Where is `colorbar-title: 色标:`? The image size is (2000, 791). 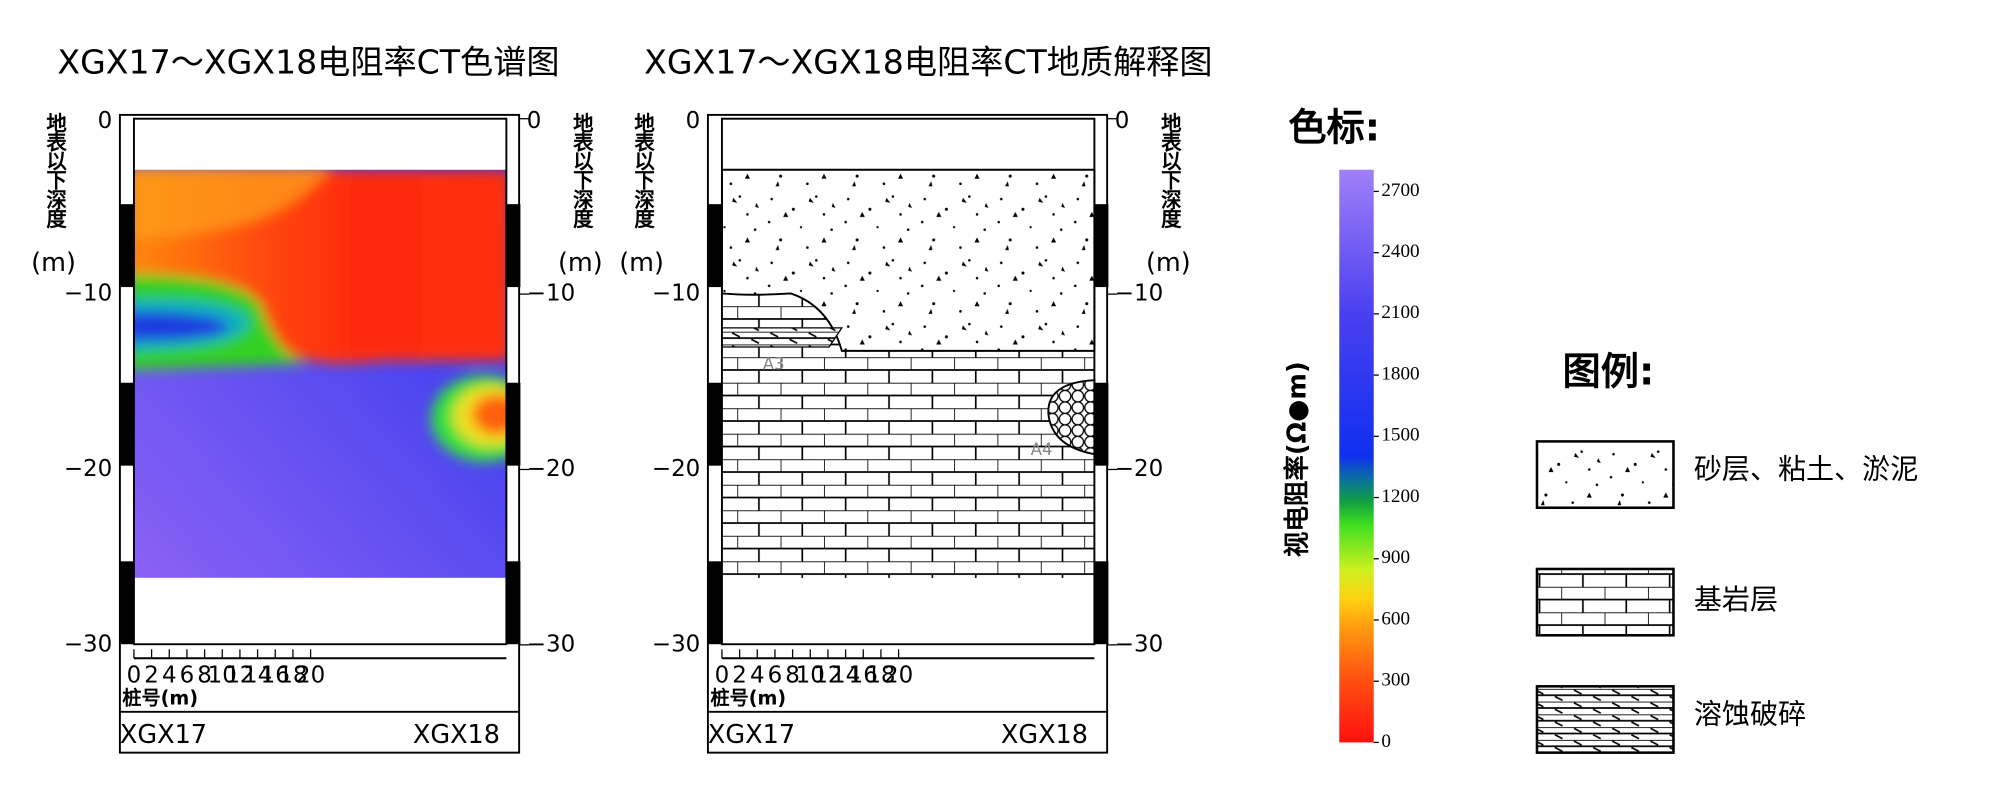 colorbar-title: 色标: is located at coordinates (1334, 128).